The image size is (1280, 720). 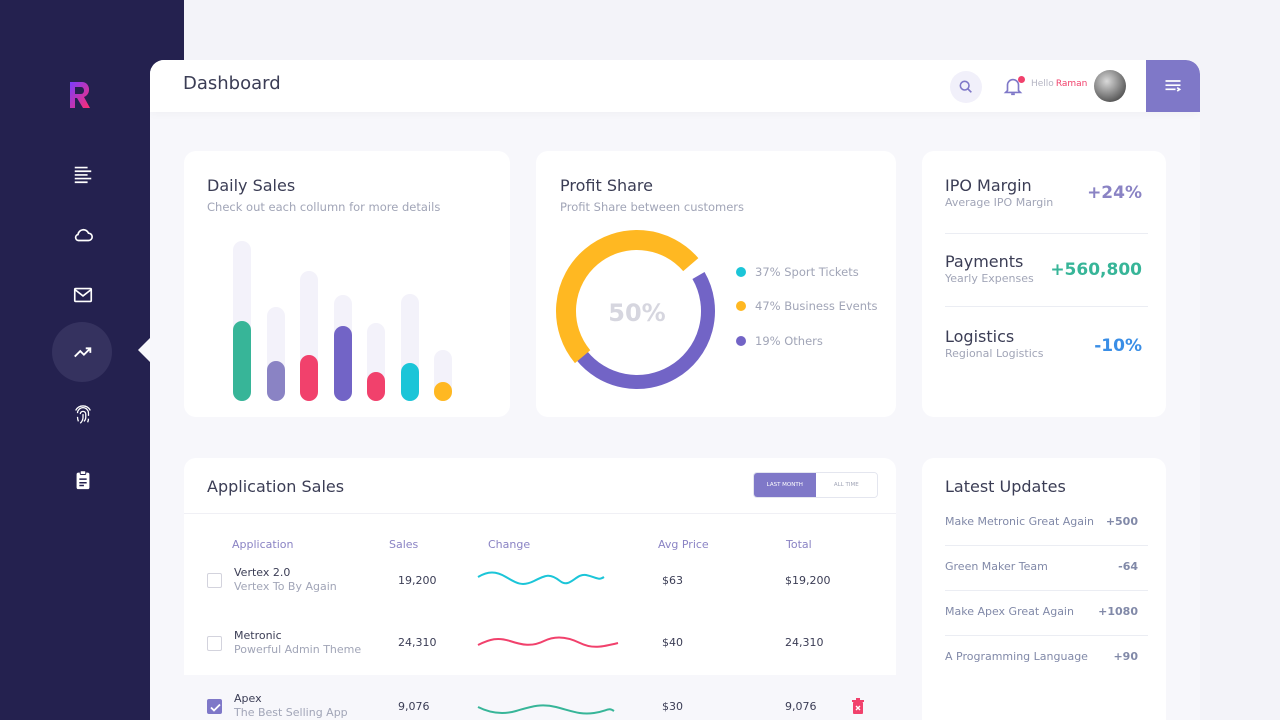 I want to click on app-name: Apex, so click(x=248, y=698).